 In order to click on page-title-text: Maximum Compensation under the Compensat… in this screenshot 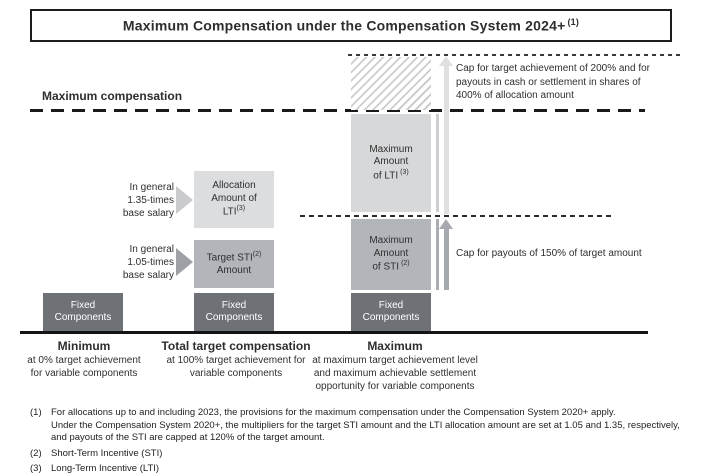, I will do `click(344, 25)`.